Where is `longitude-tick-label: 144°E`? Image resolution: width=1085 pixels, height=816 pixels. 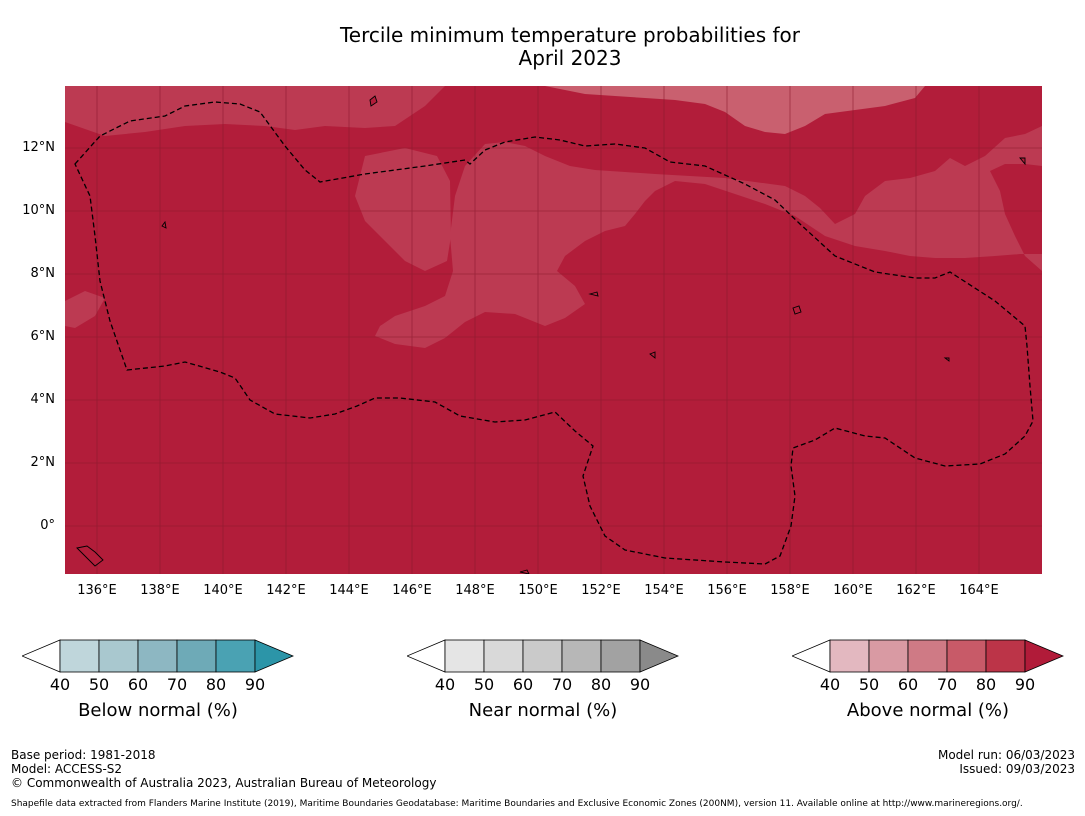
longitude-tick-label: 144°E is located at coordinates (349, 590).